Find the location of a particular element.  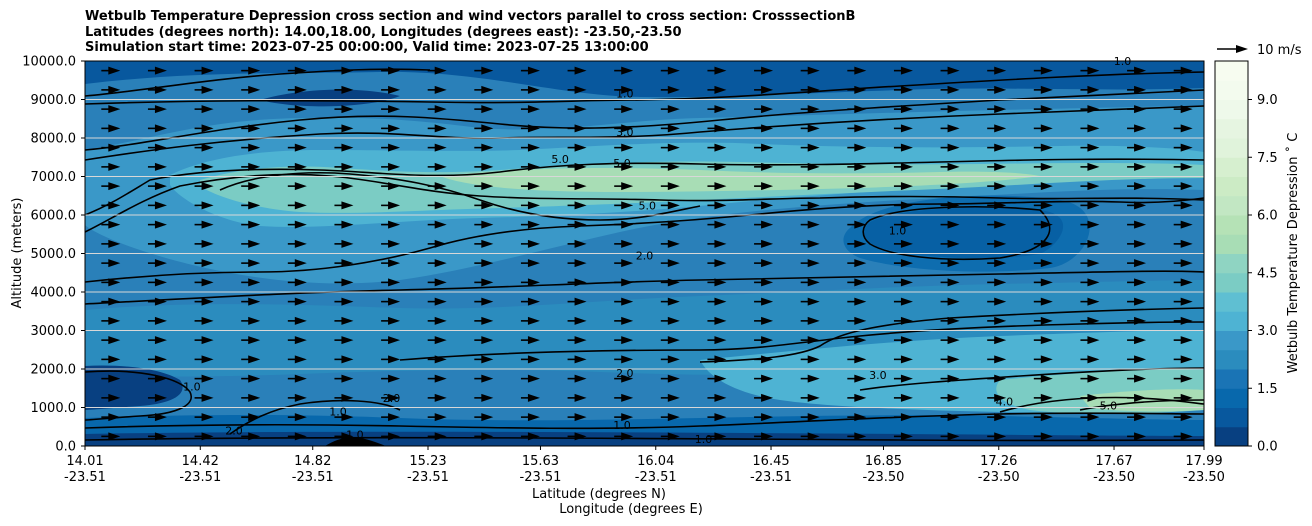

contour-label: 2.0 is located at coordinates (234, 431).